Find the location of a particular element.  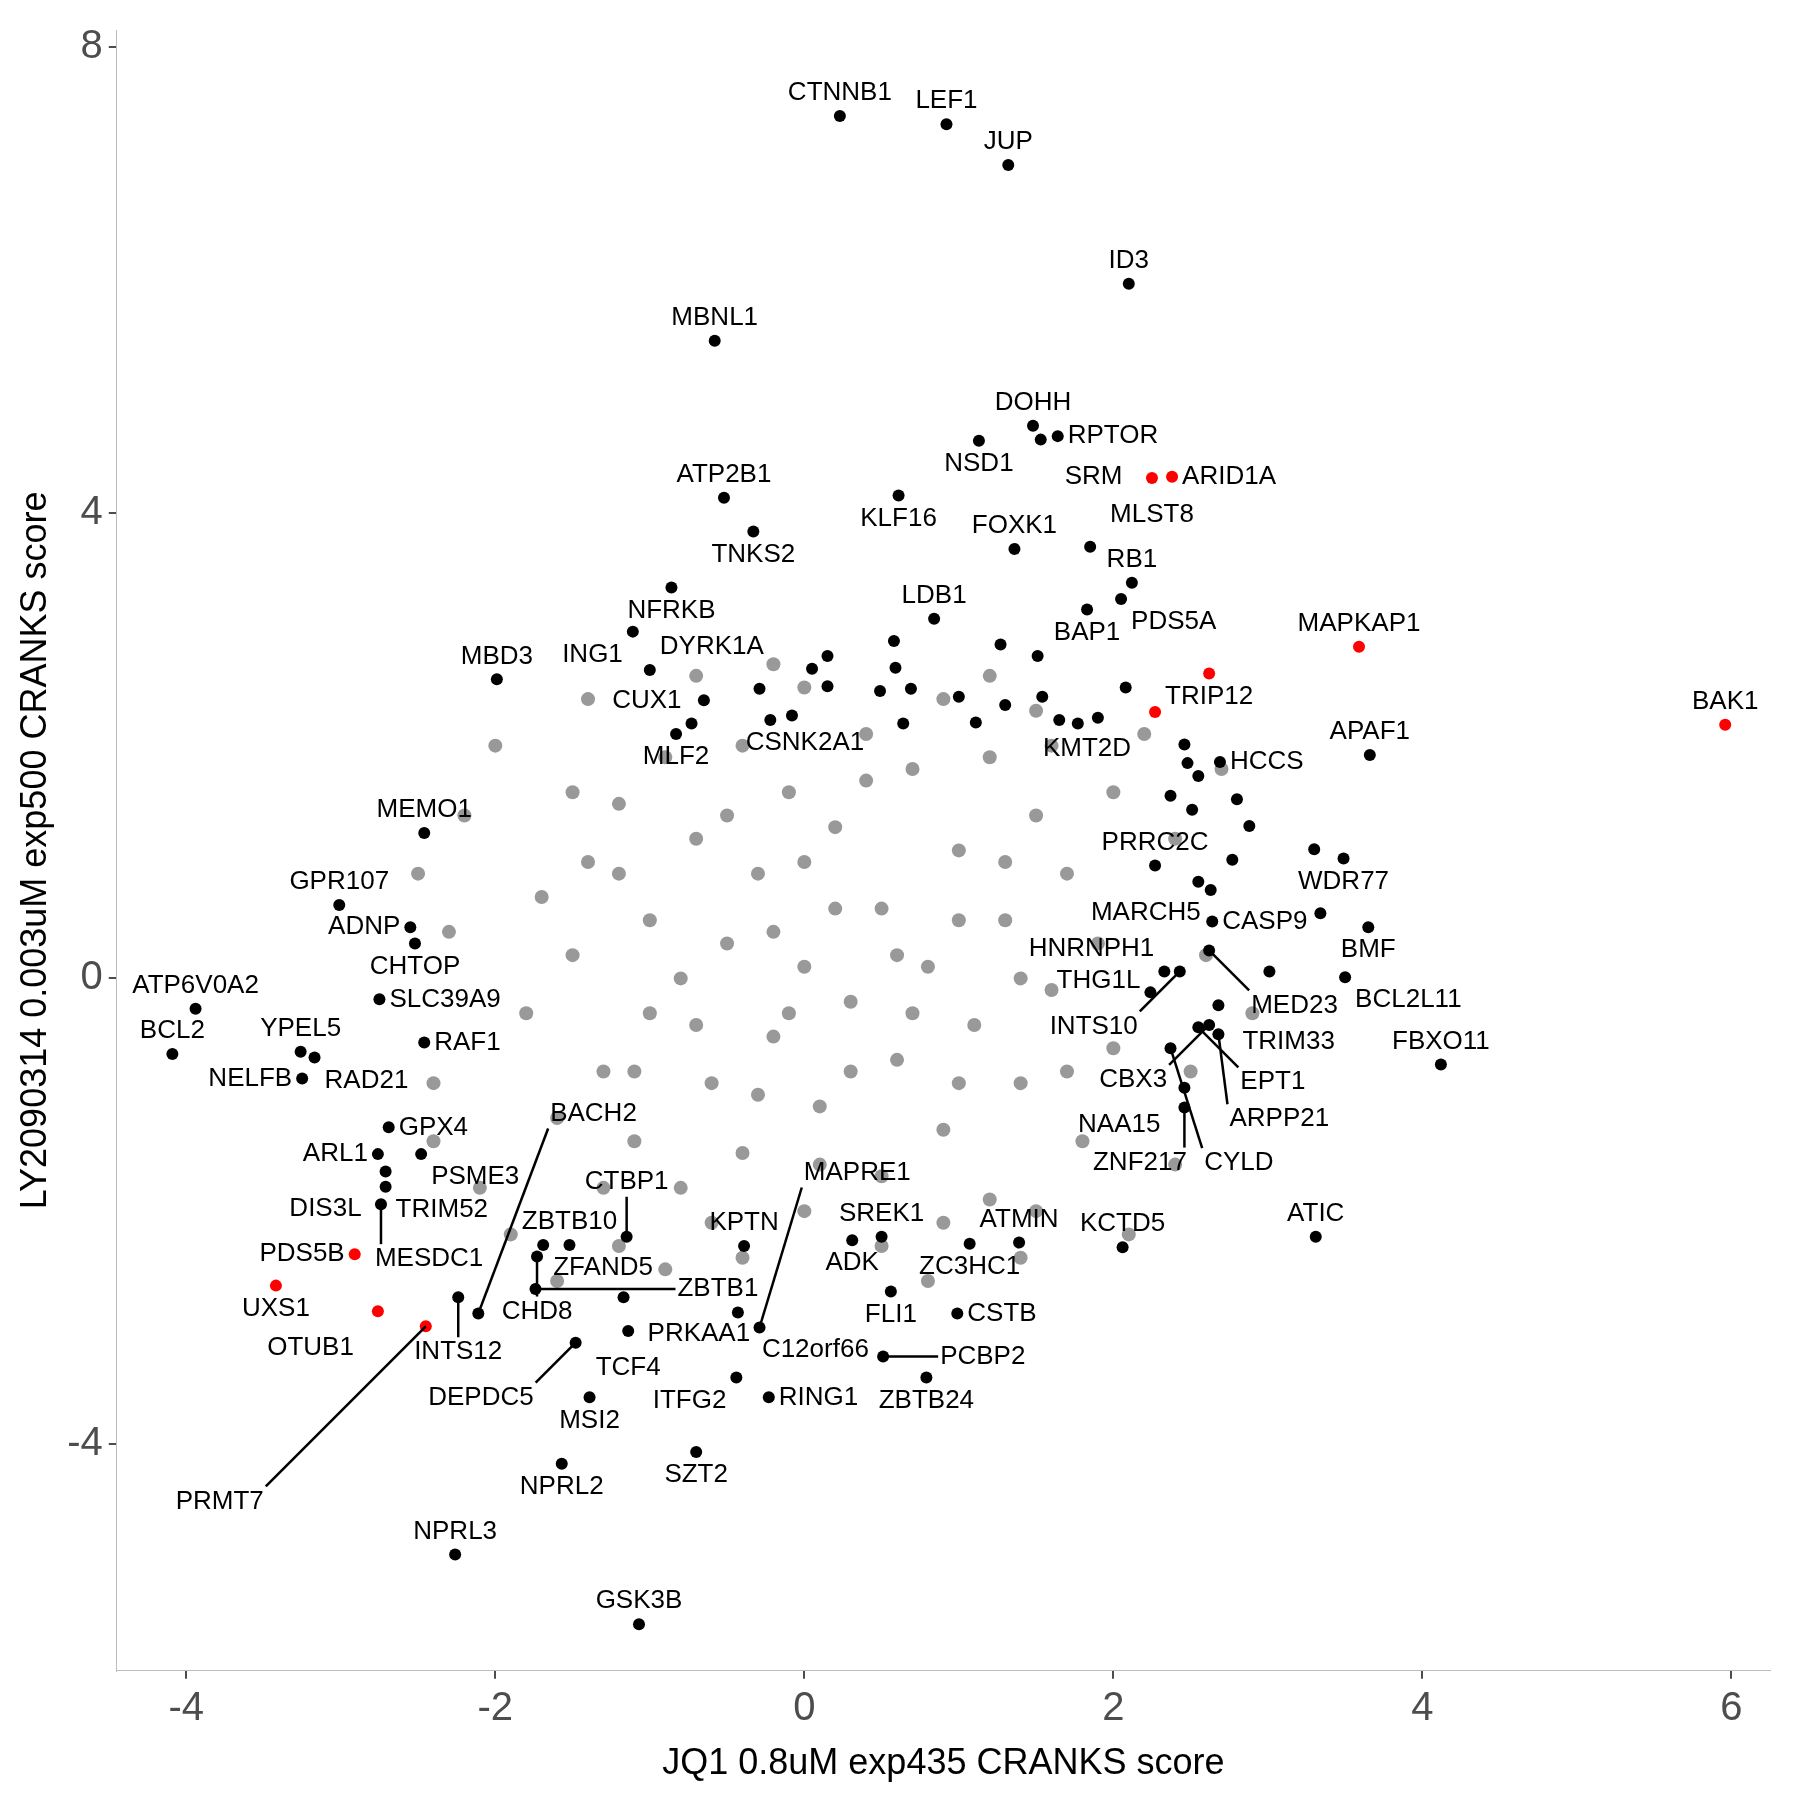

annotation: DOHH is located at coordinates (1033, 400).